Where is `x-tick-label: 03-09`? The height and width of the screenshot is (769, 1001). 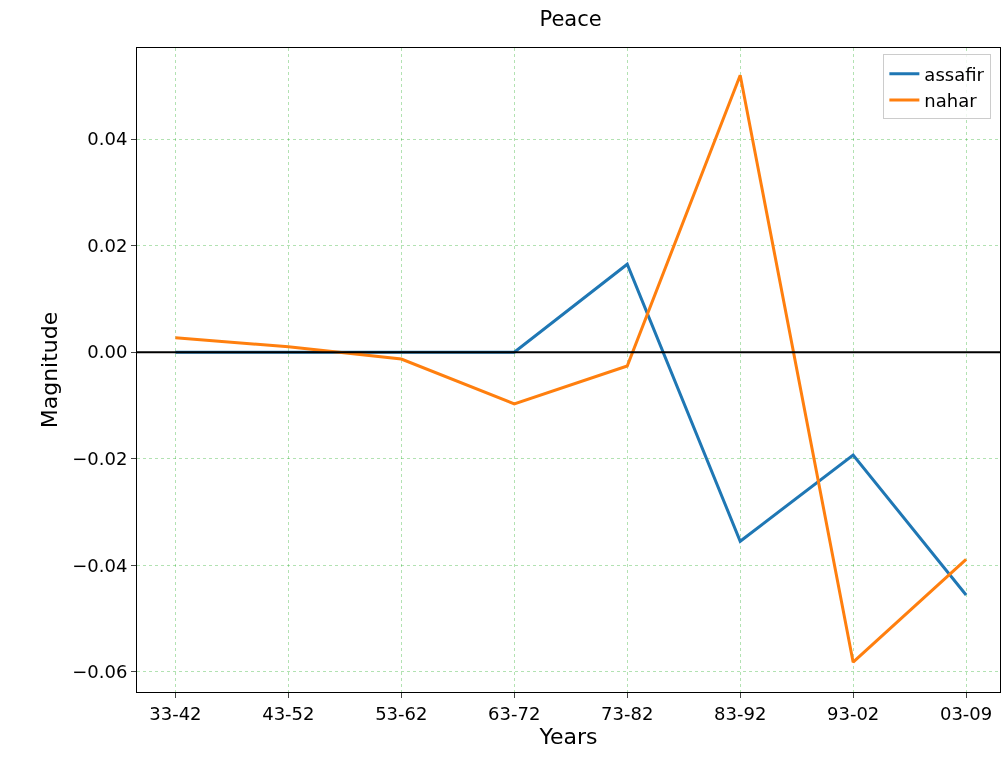 x-tick-label: 03-09 is located at coordinates (966, 713).